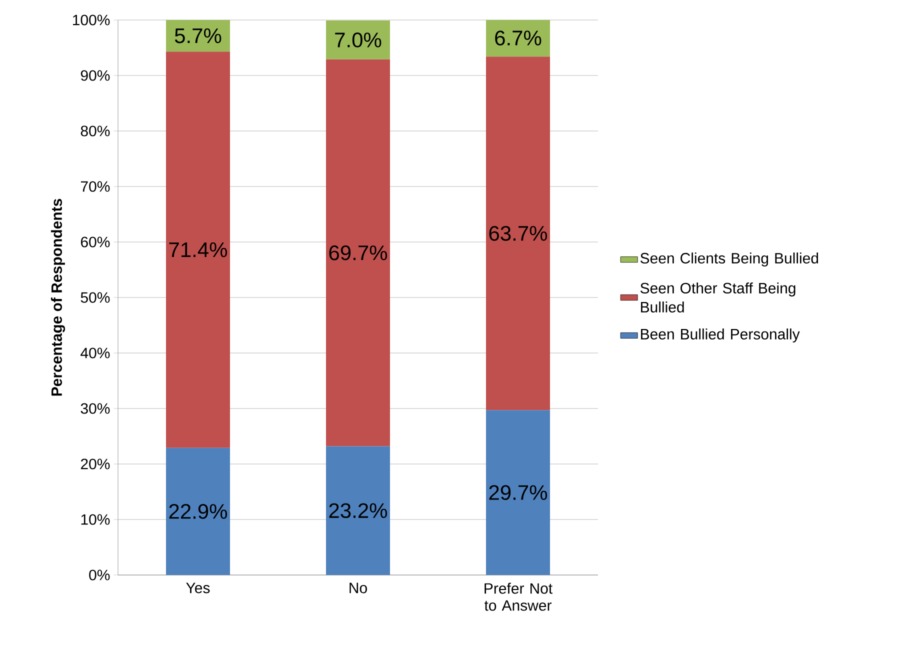 This screenshot has height=648, width=897. I want to click on data-label: 7.0%, so click(358, 40).